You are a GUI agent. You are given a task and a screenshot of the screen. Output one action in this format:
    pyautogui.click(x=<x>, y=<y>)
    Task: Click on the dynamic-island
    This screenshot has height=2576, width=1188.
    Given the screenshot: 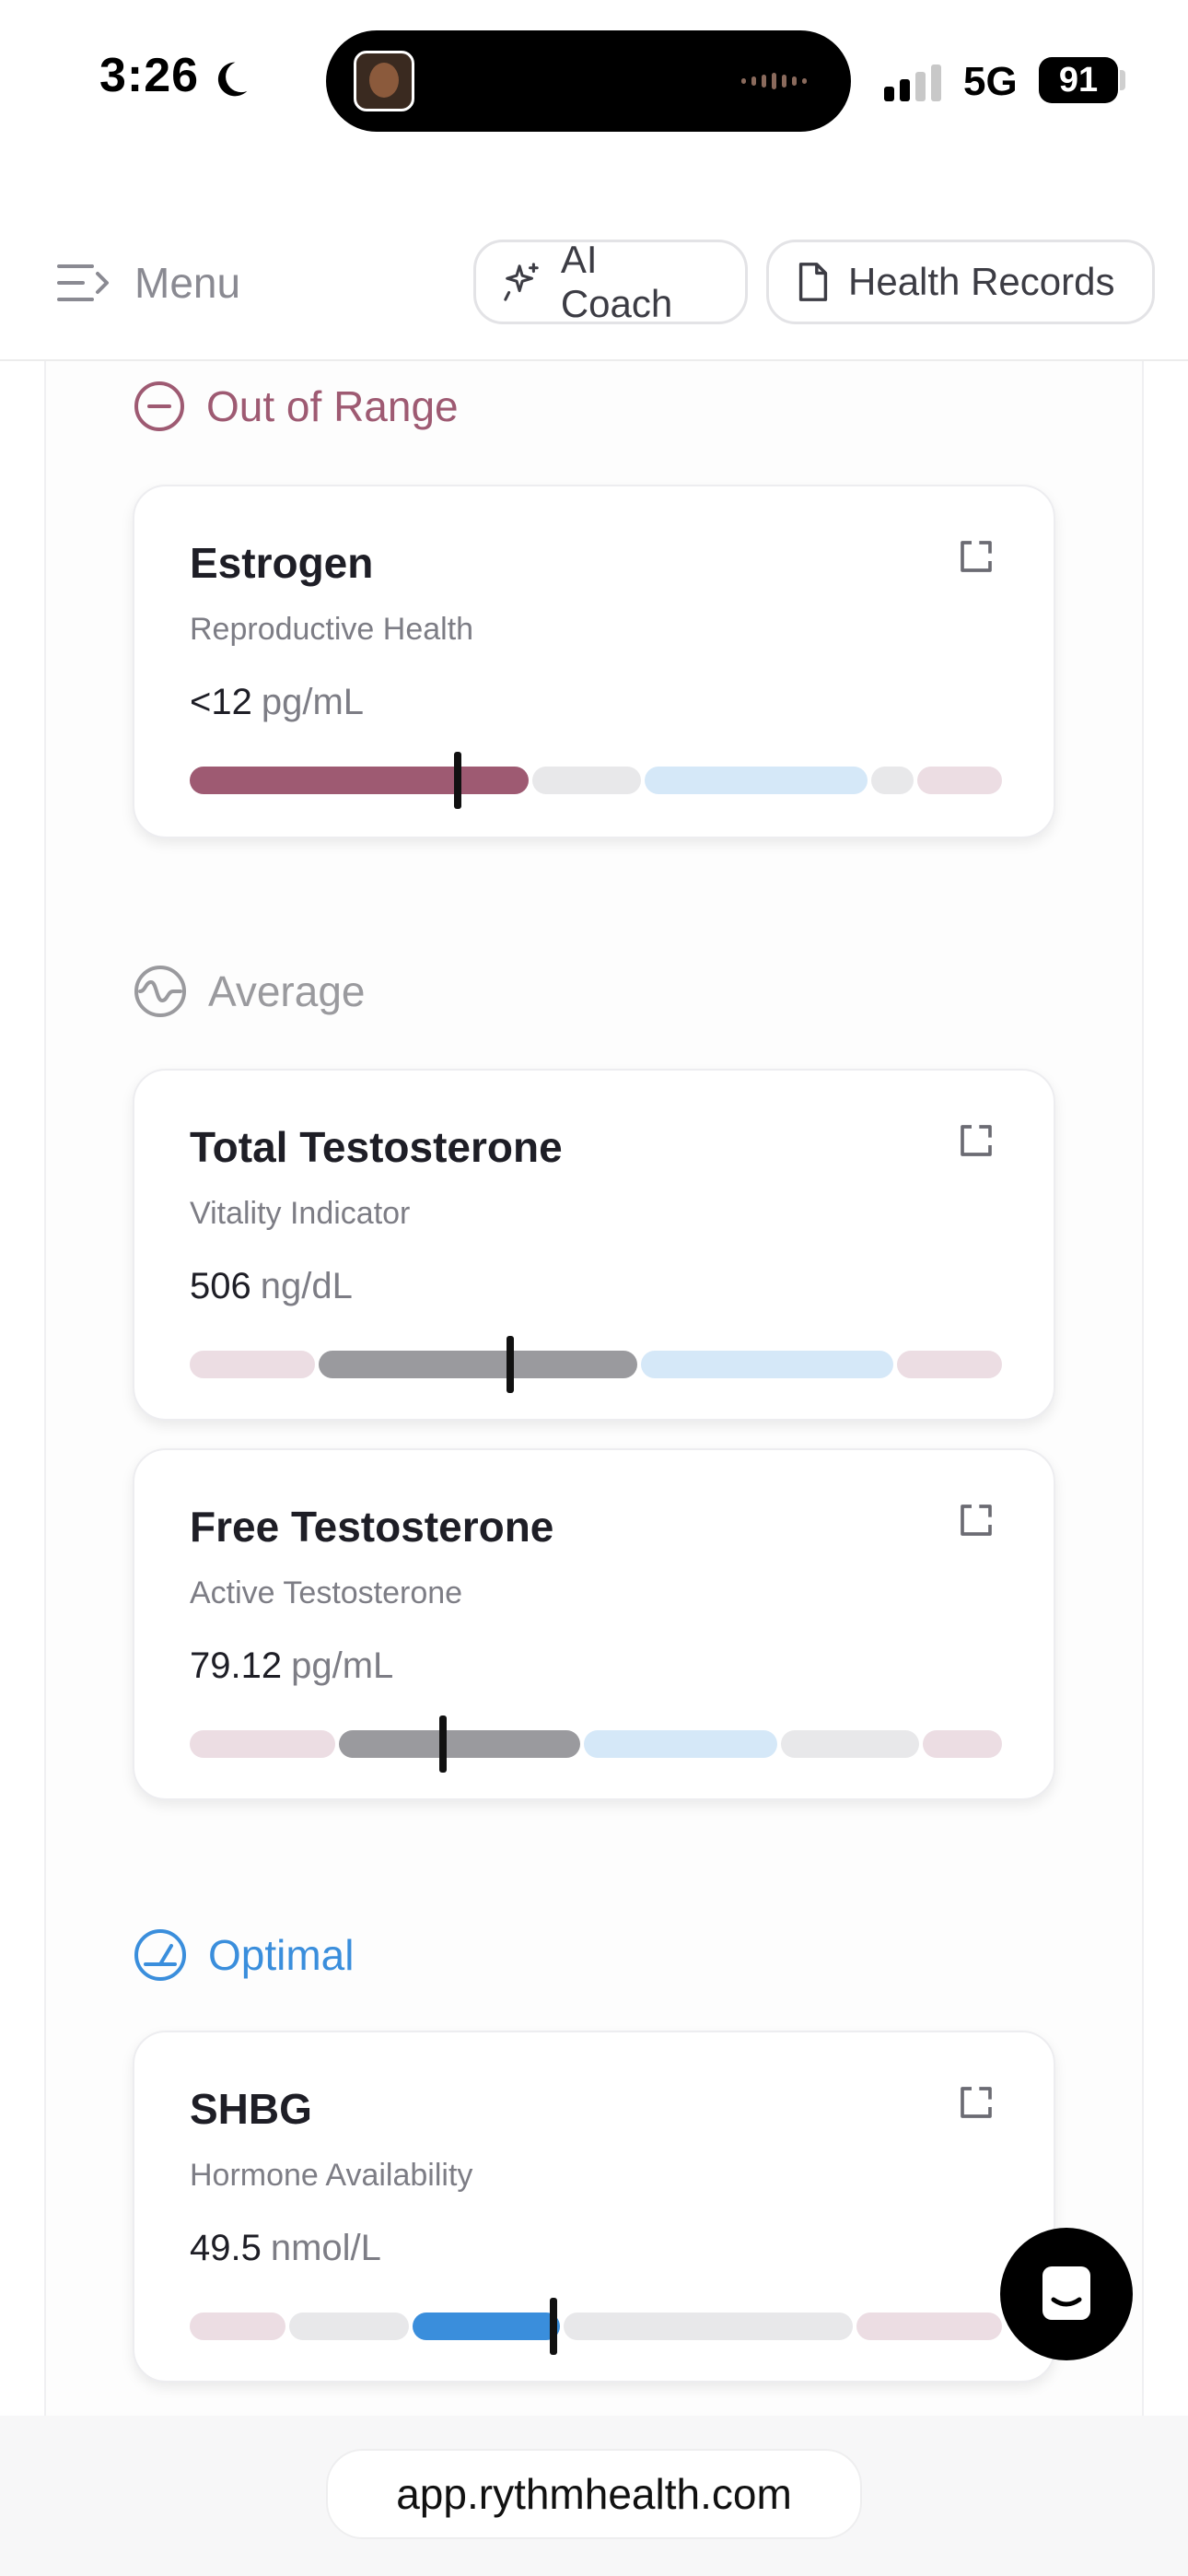 What is the action you would take?
    pyautogui.click(x=588, y=81)
    